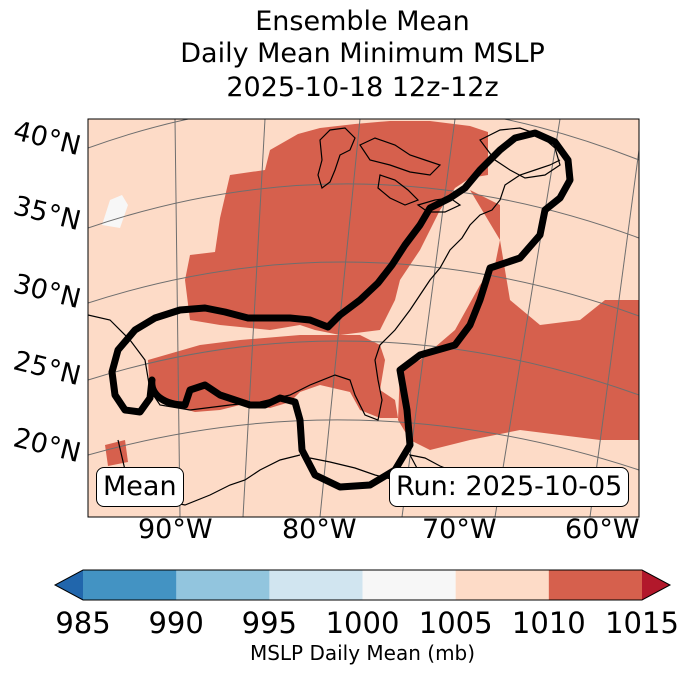 Image resolution: width=688 pixels, height=674 pixels. Describe the element at coordinates (273, 376) in the screenshot. I see `mslp-1010-1015-gulf` at that location.